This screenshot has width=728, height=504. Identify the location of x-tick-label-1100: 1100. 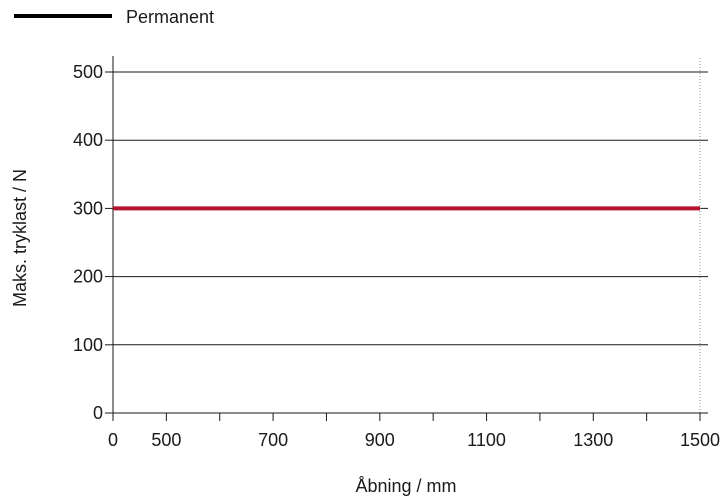
(486, 440).